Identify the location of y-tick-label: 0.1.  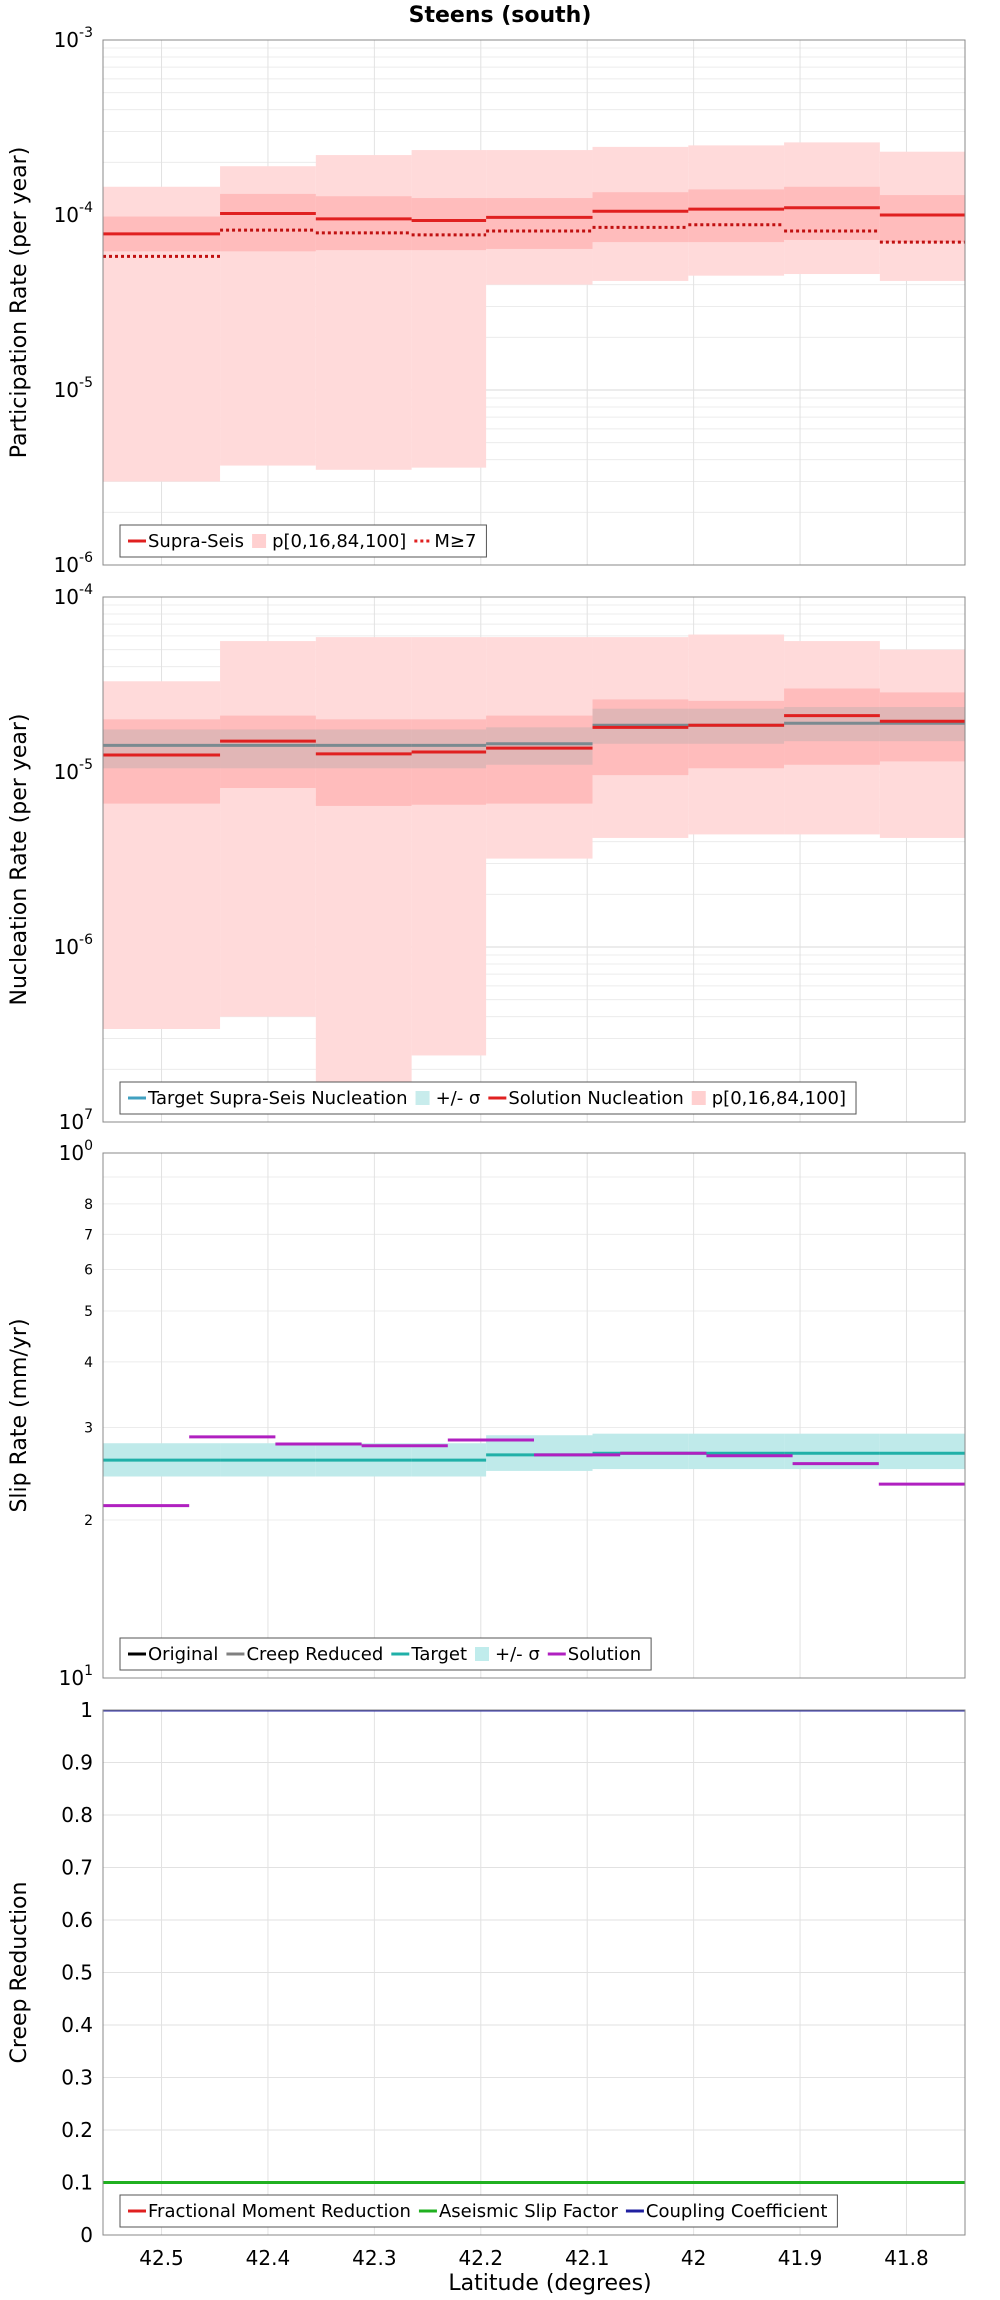
(77, 2183).